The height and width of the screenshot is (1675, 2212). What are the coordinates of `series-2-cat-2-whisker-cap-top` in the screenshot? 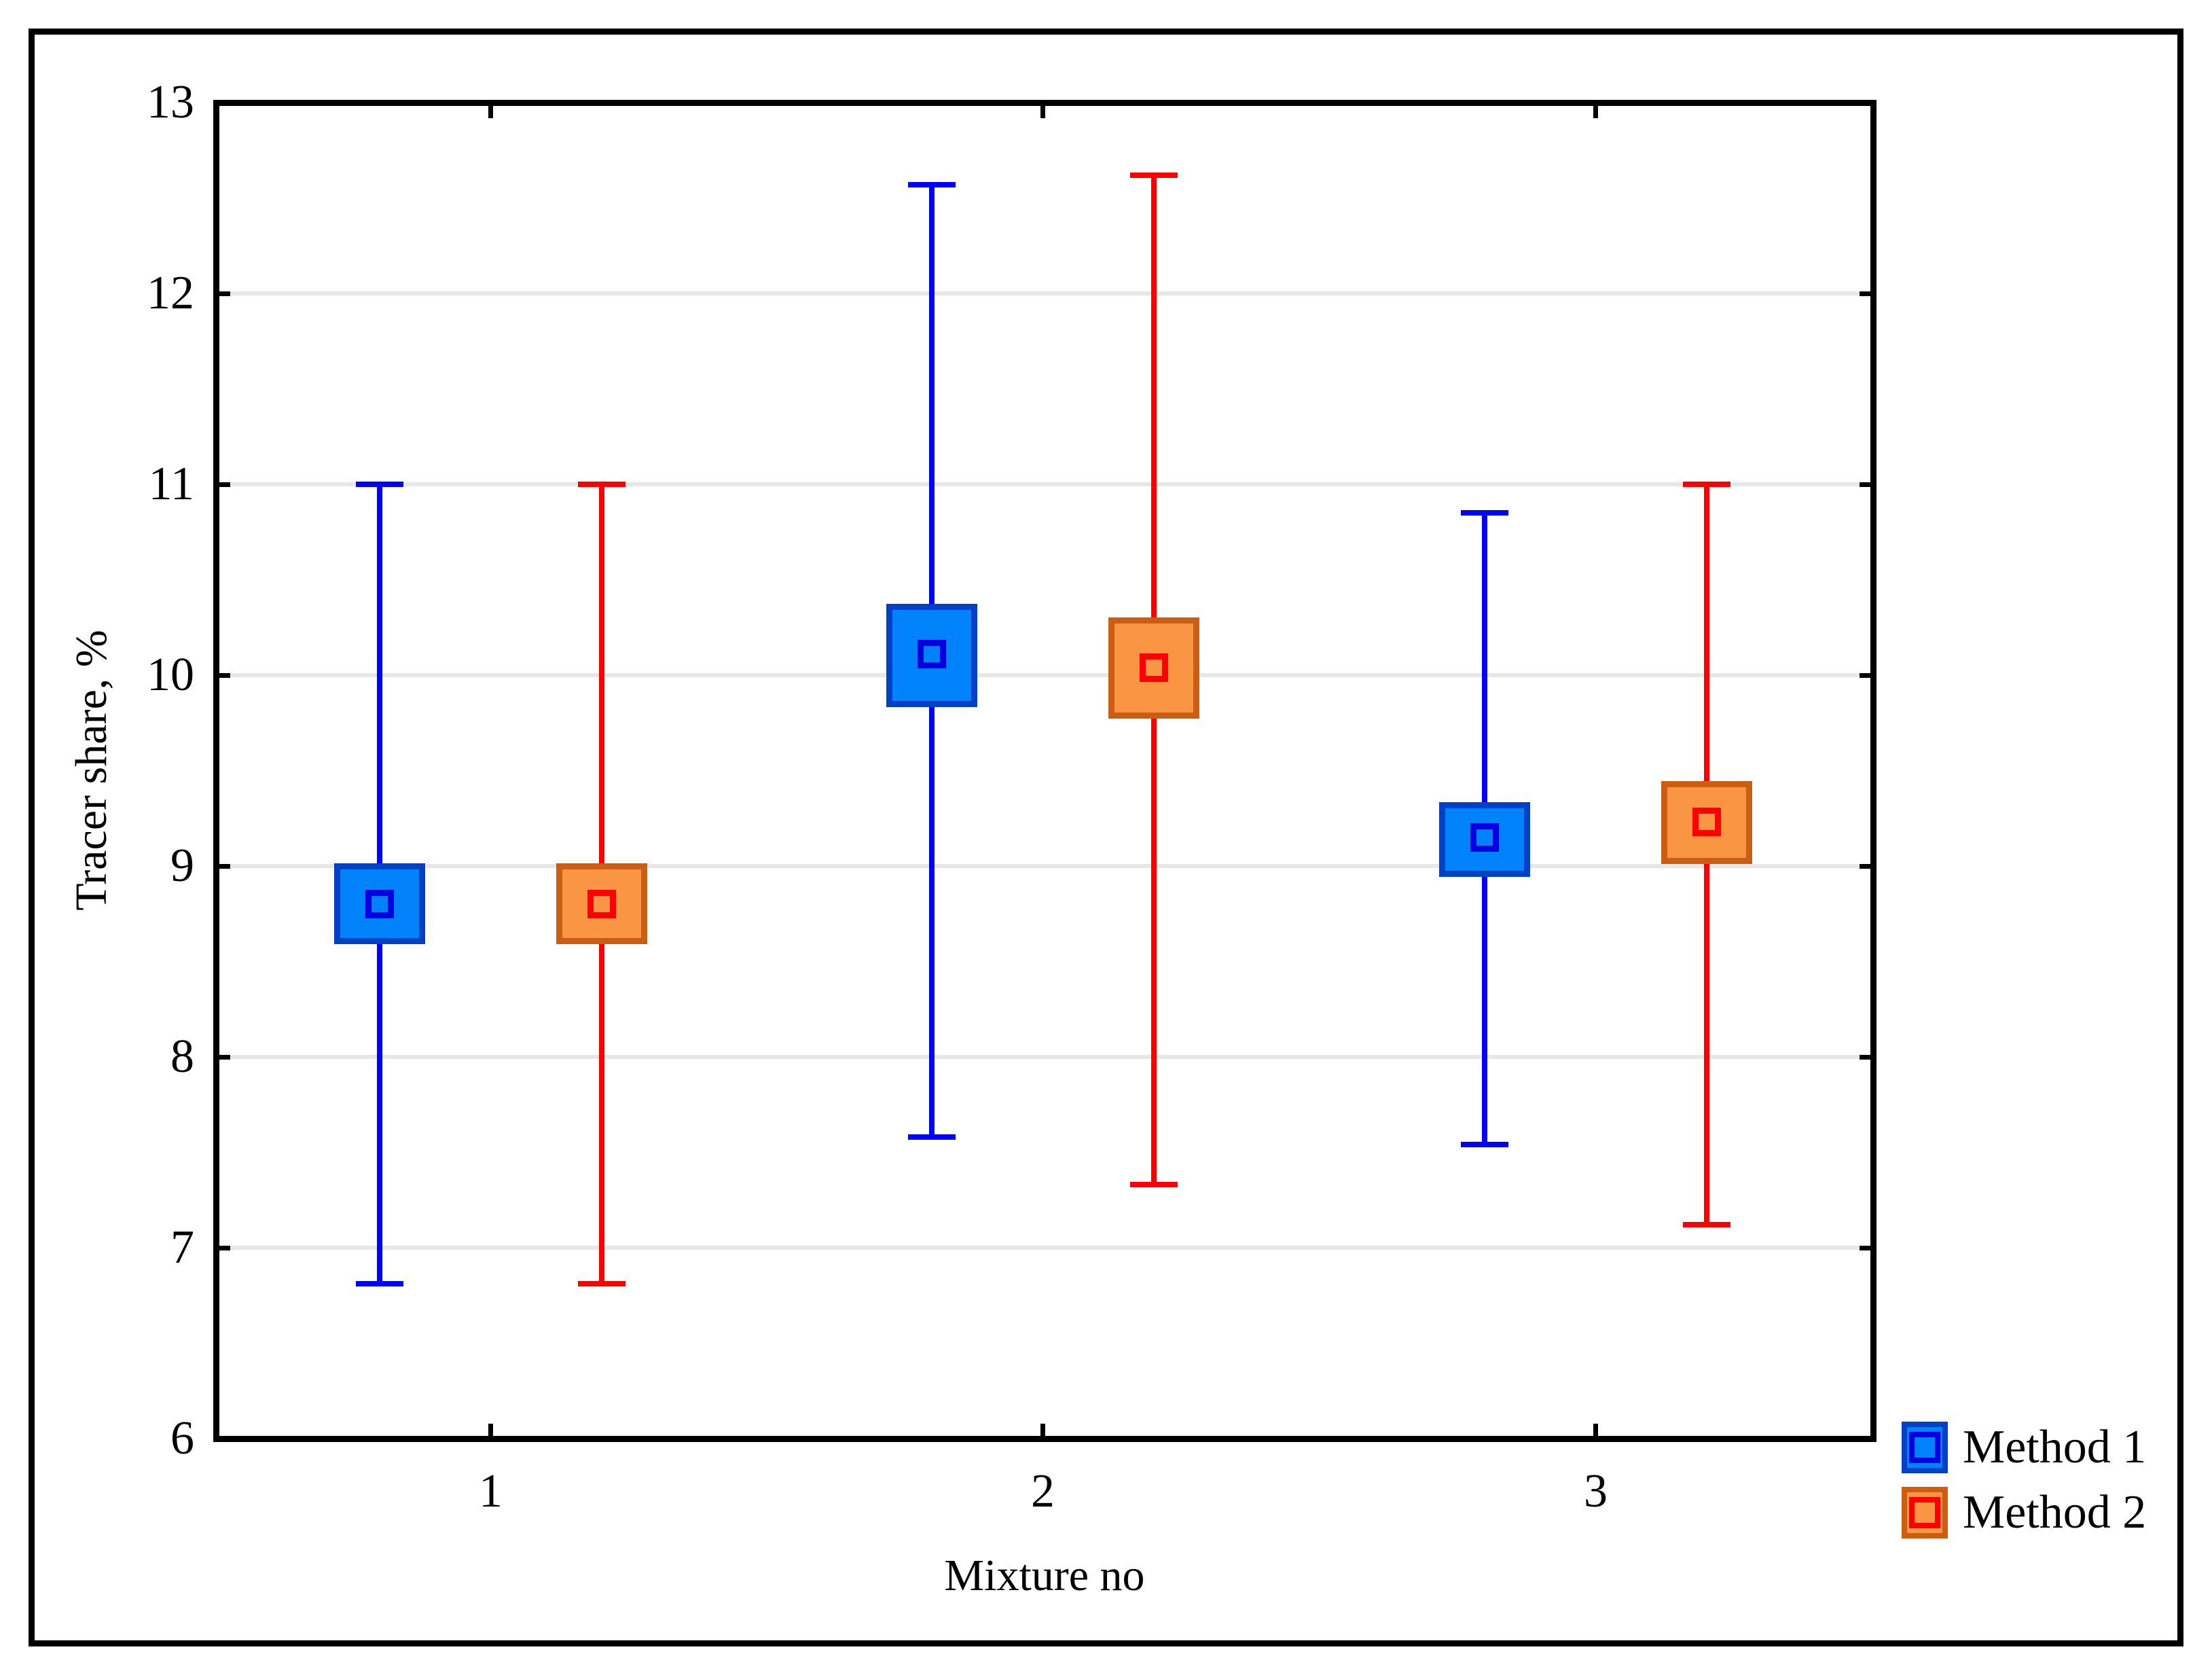 It's located at (1154, 175).